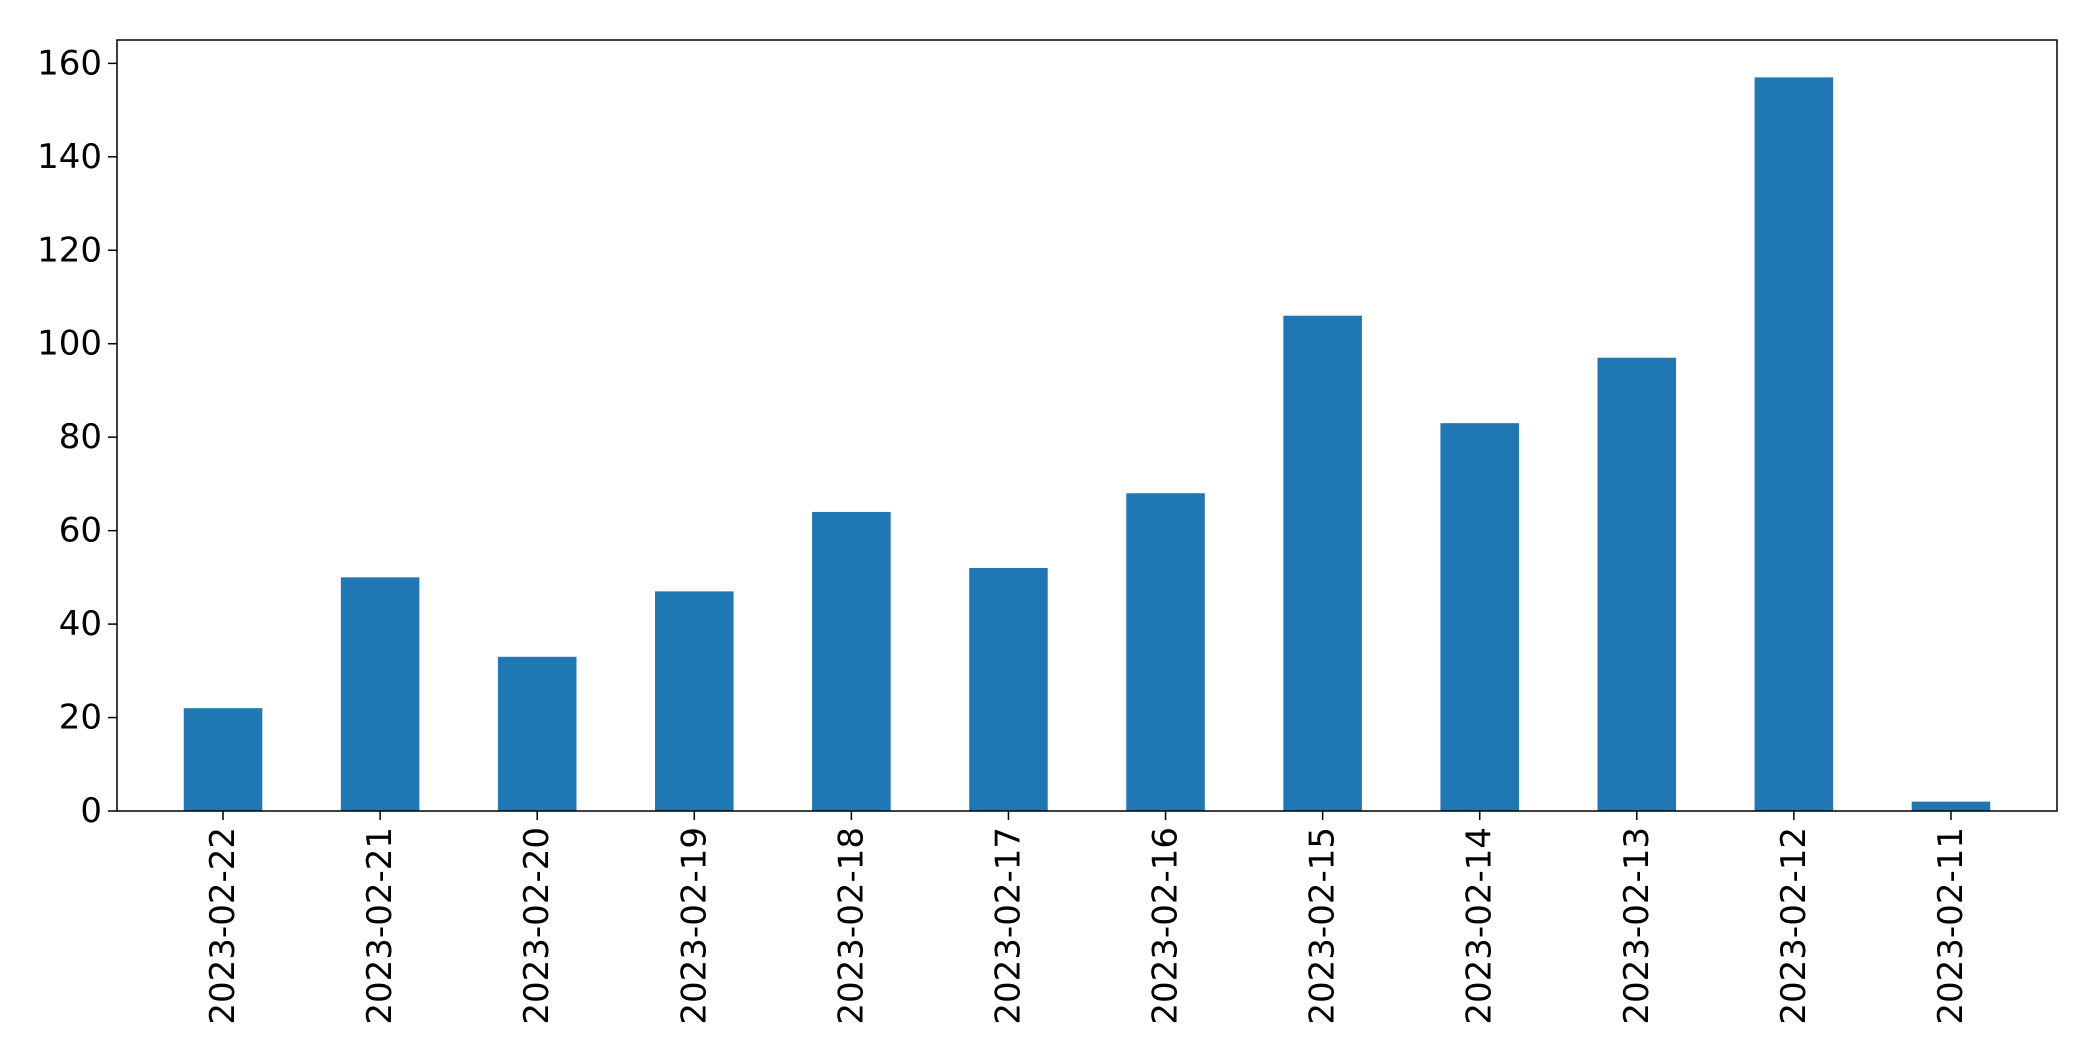 This screenshot has width=2093, height=1061. Describe the element at coordinates (1480, 926) in the screenshot. I see `x-tick-label: 2023-02-14` at that location.